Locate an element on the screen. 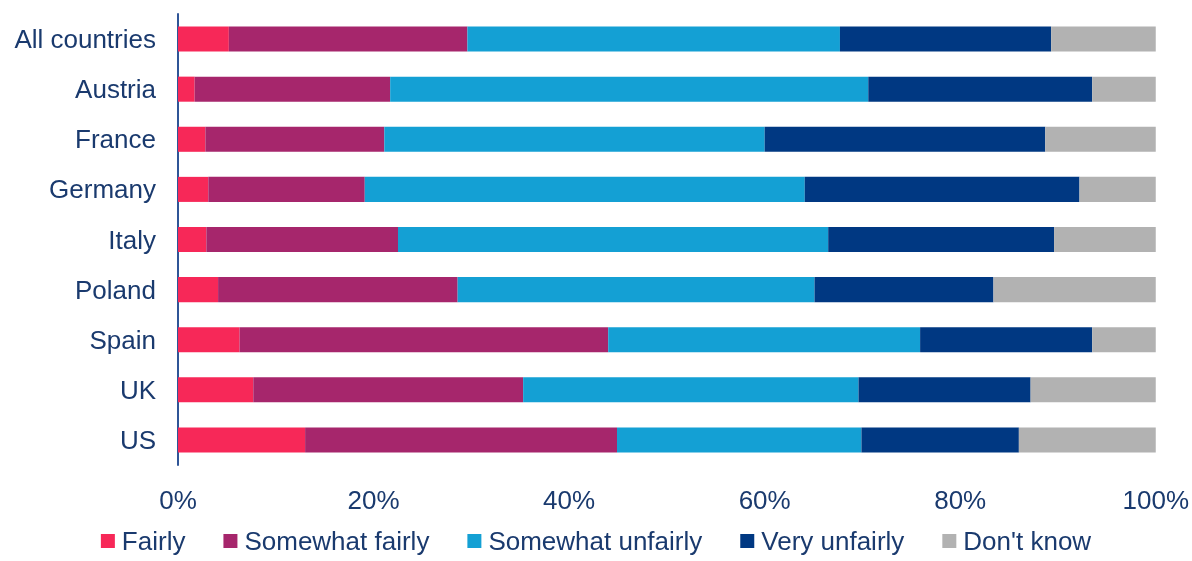  x-tick-label: 60% is located at coordinates (764, 500).